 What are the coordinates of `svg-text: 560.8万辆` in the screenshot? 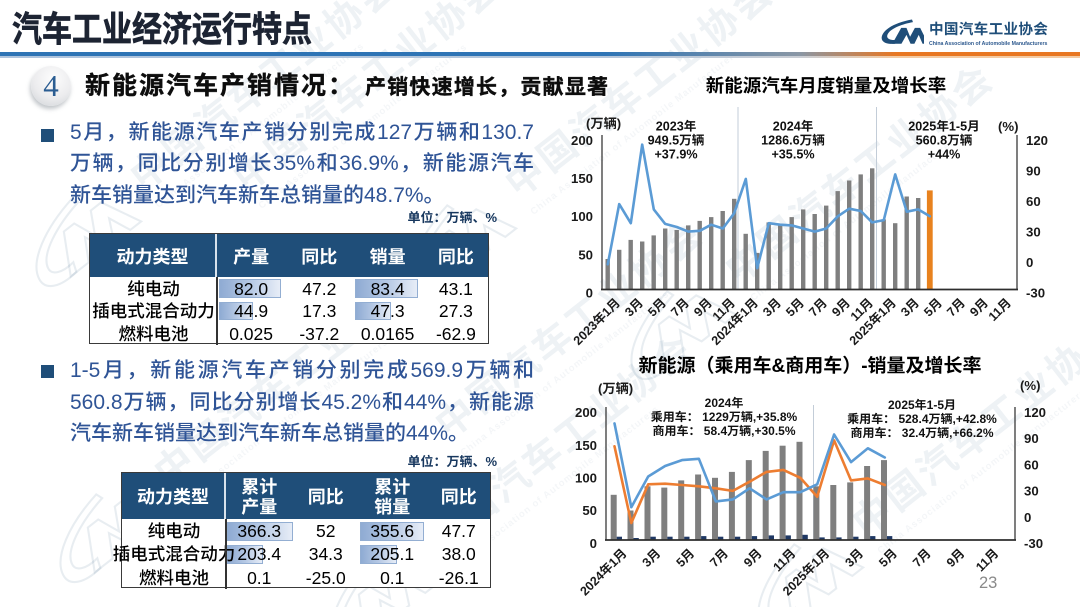 It's located at (944, 138).